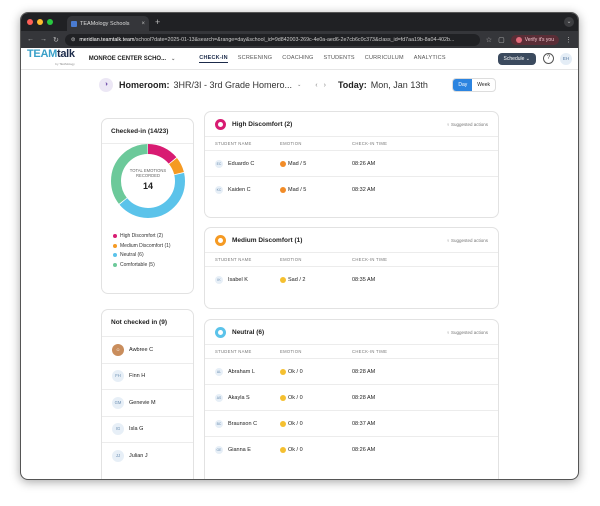  I want to click on student-name: Eduardo C, so click(241, 163).